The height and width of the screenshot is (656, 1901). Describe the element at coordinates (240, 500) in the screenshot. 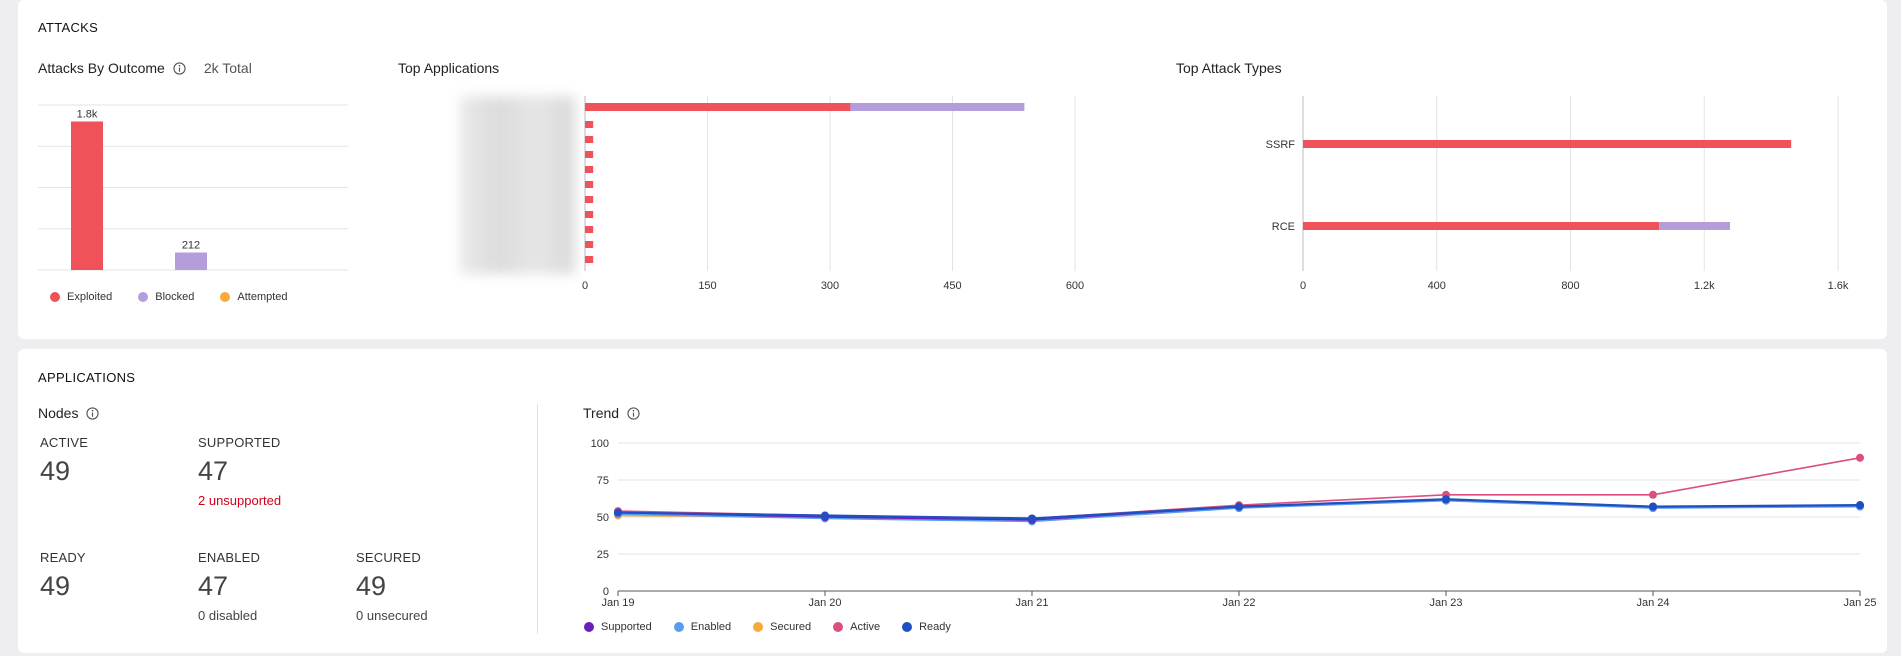

I see `stat-sub-unsupported: 2 unsupported` at that location.